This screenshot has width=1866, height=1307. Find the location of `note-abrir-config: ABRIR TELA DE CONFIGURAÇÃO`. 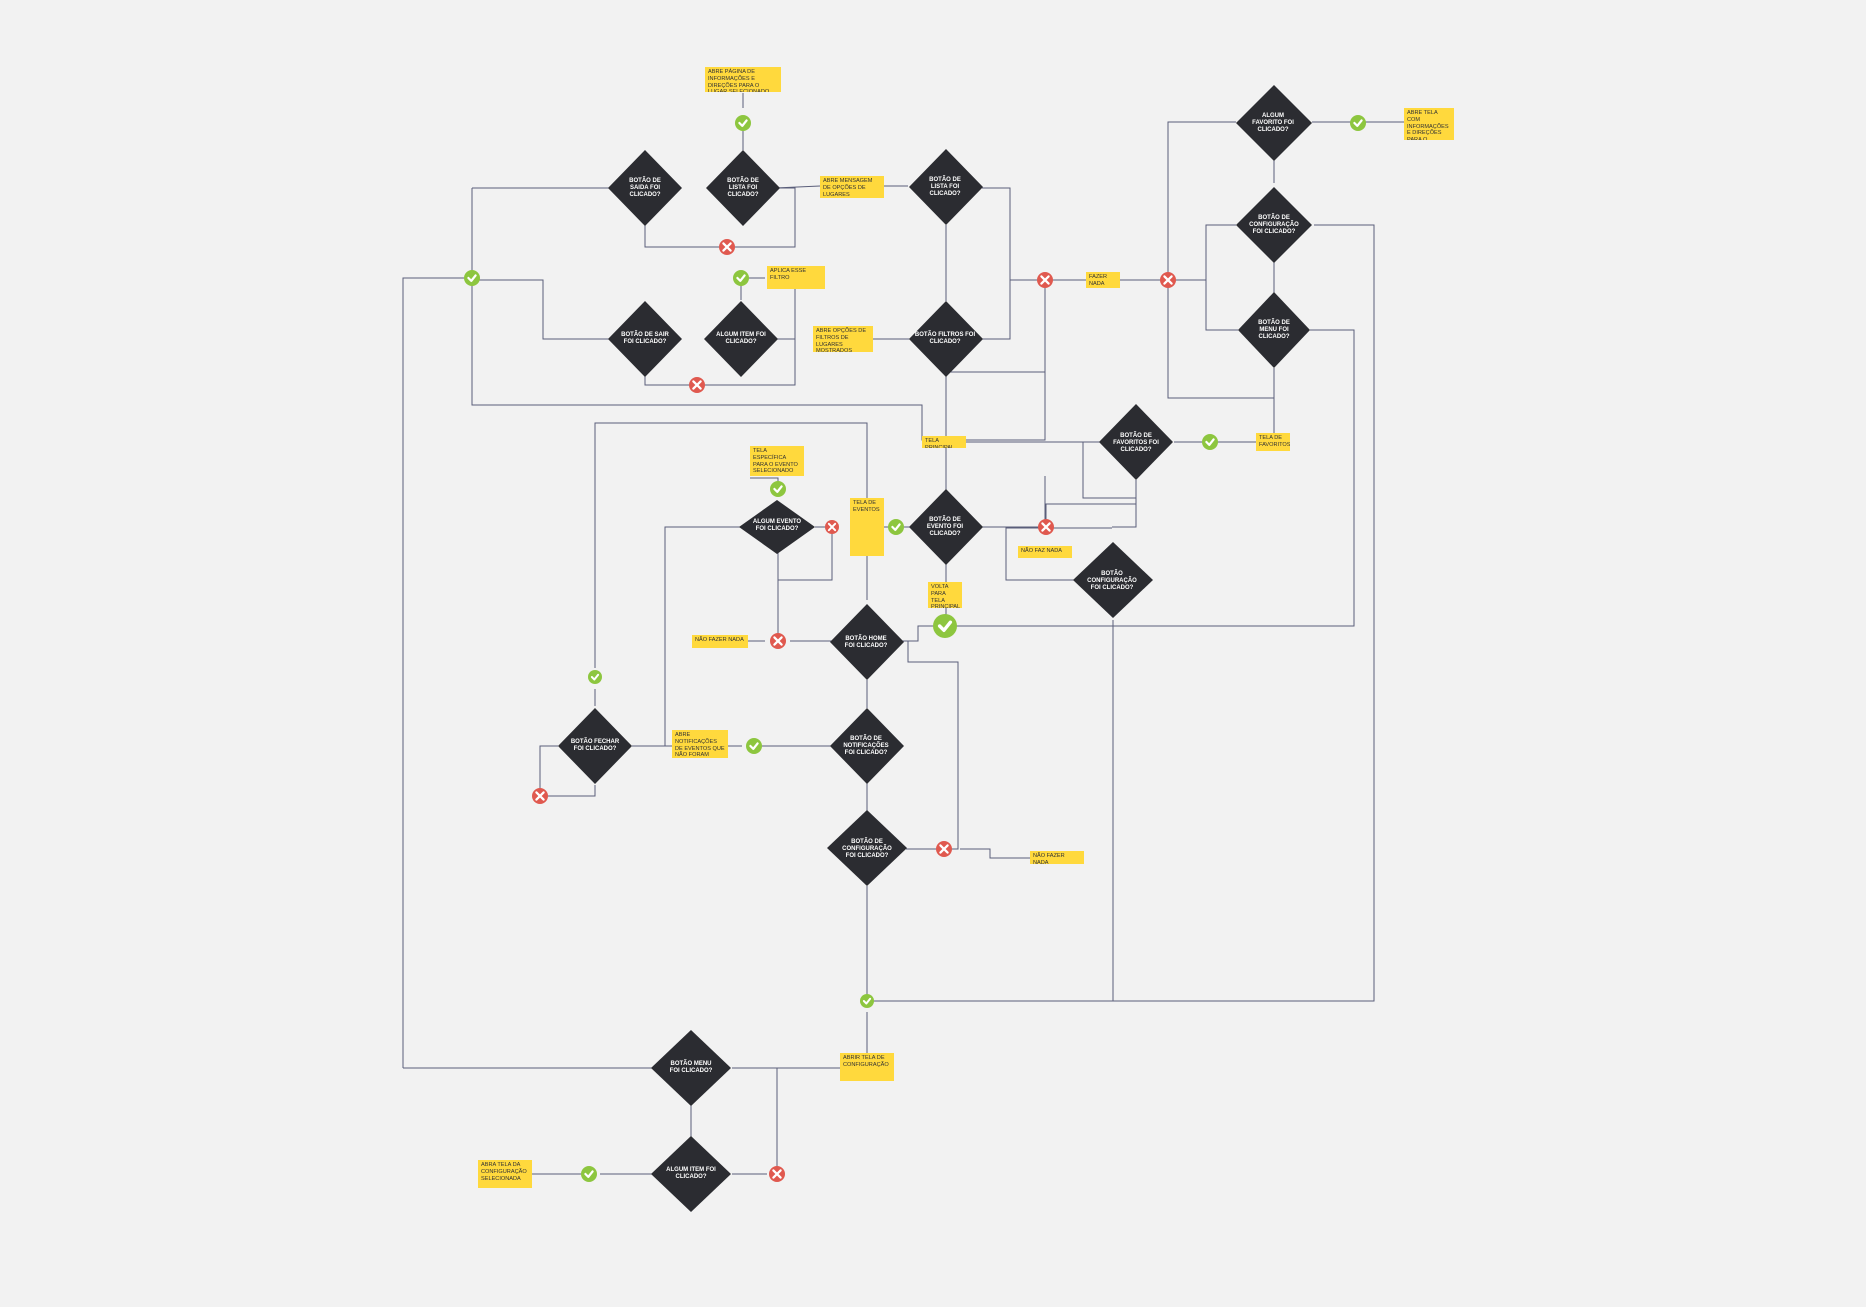

note-abrir-config: ABRIR TELA DE CONFIGURAÇÃO is located at coordinates (867, 1067).